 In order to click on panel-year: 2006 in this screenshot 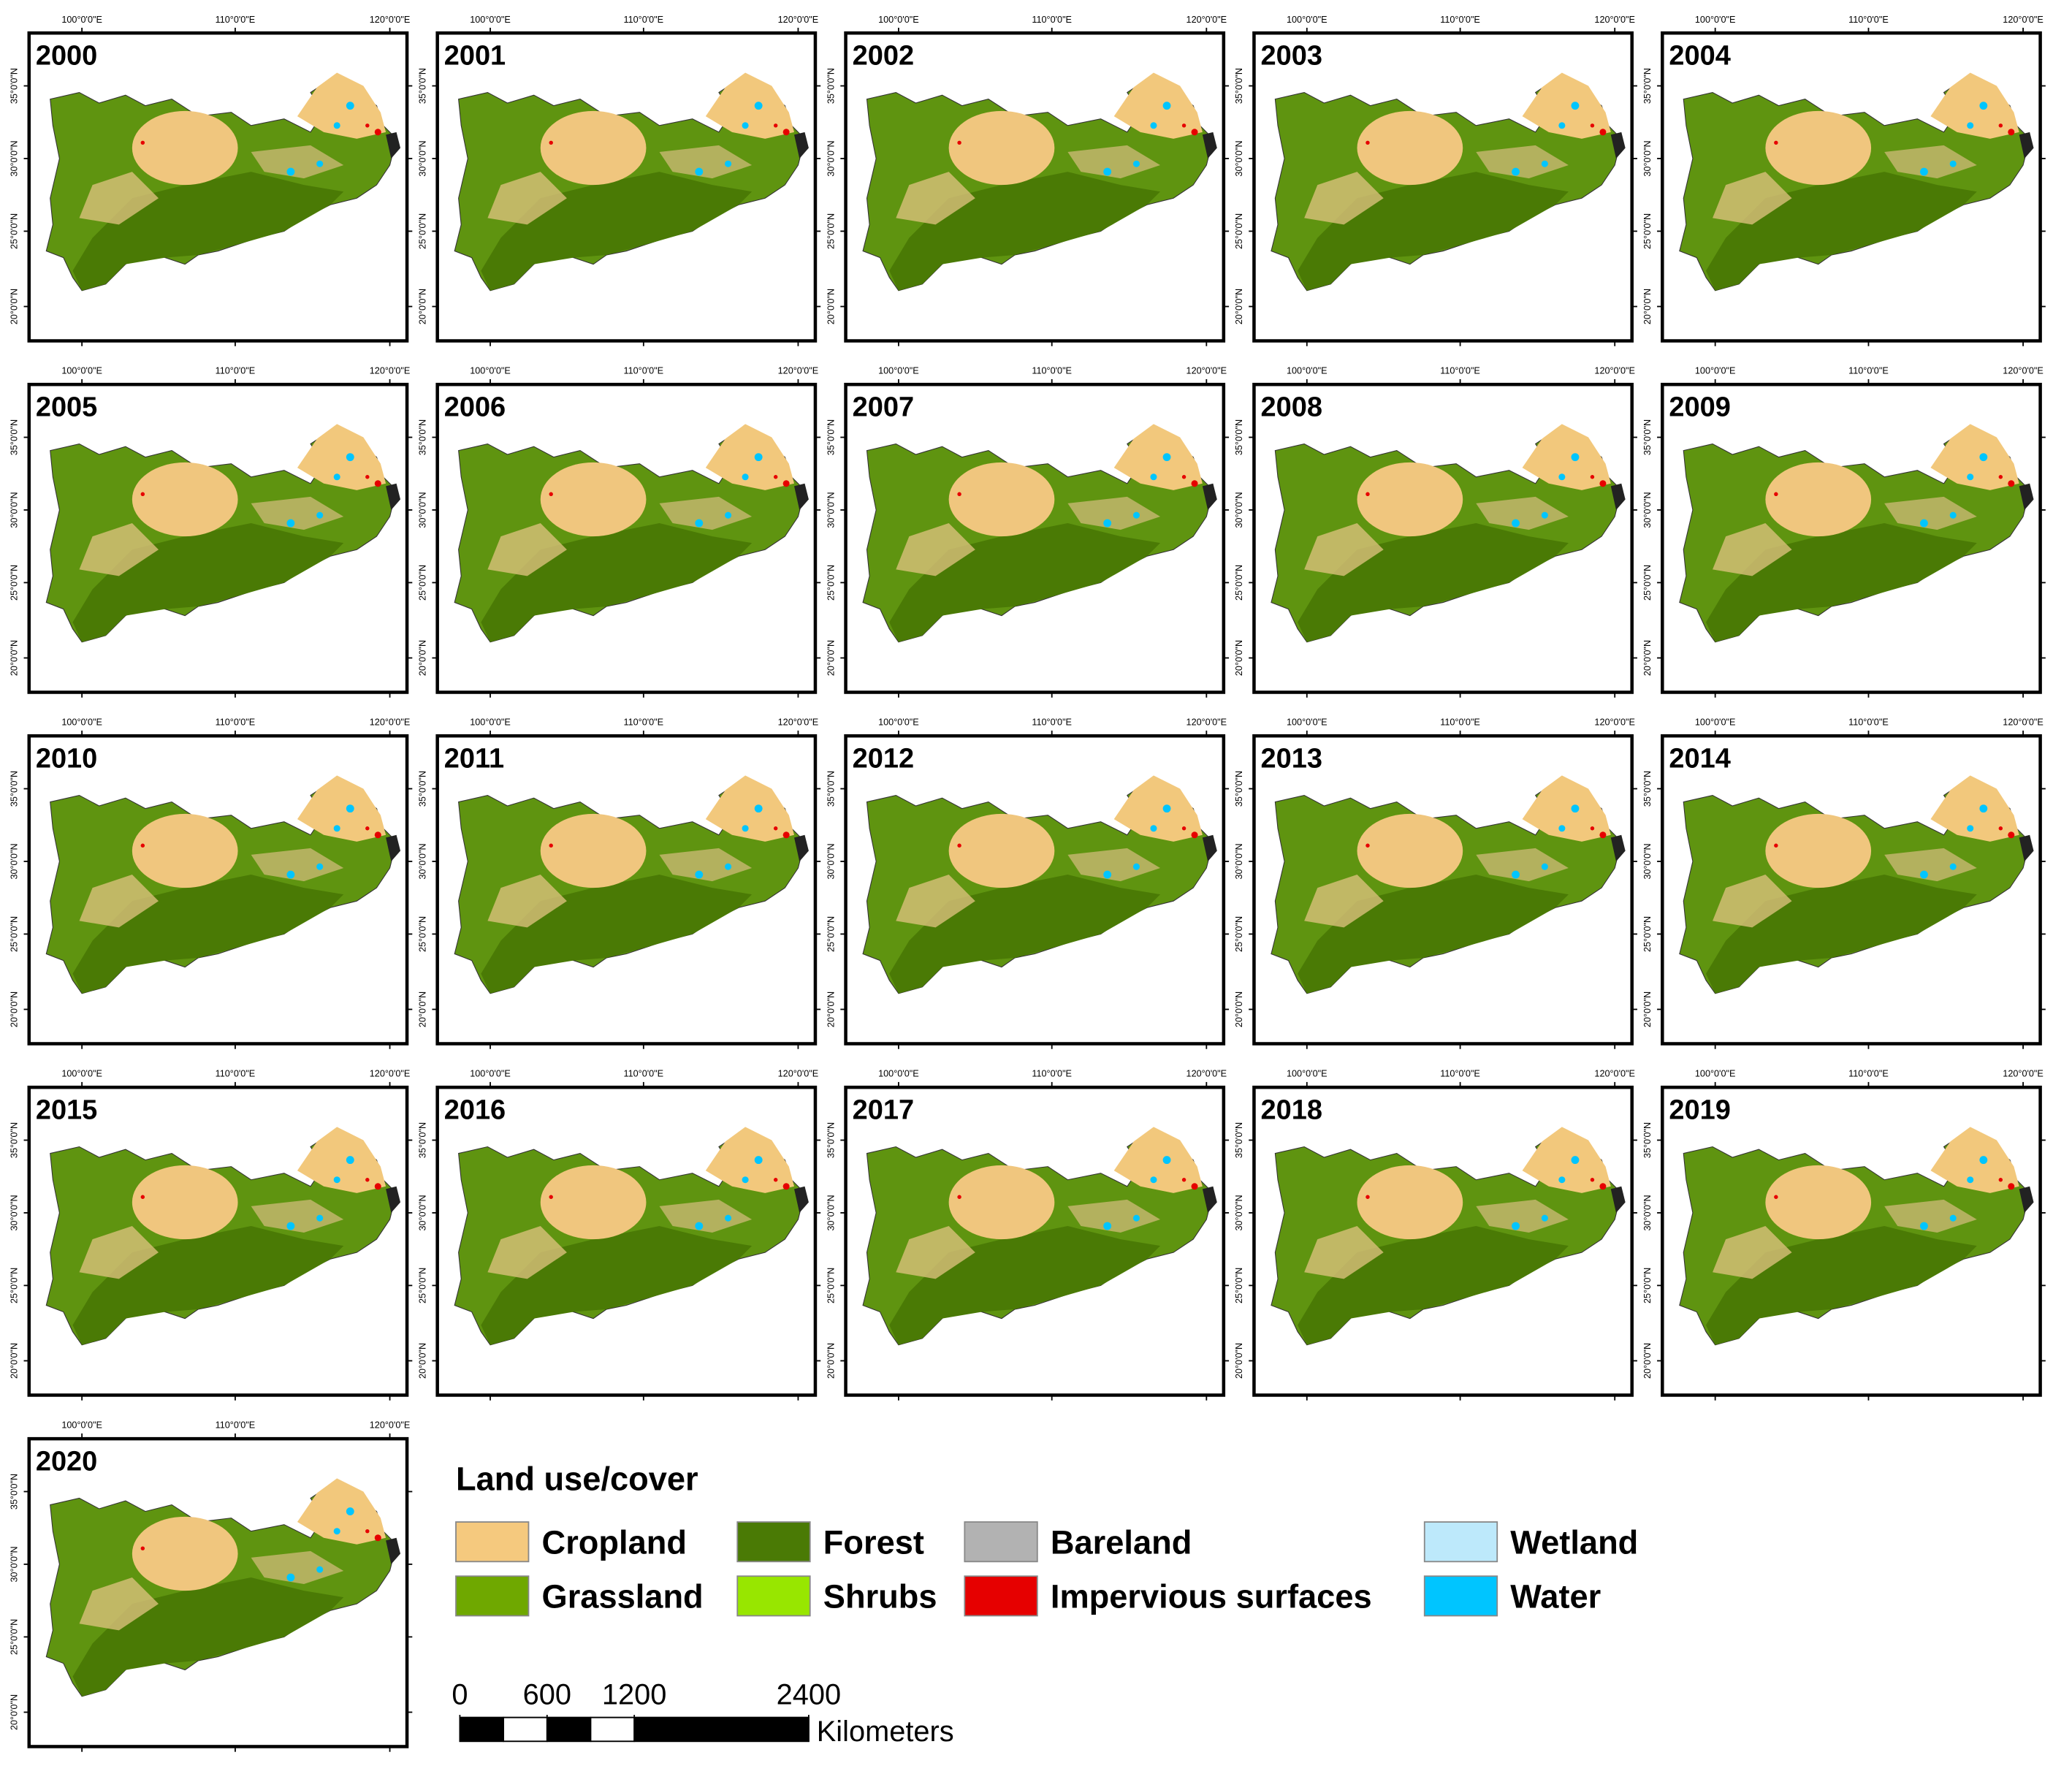, I will do `click(475, 407)`.